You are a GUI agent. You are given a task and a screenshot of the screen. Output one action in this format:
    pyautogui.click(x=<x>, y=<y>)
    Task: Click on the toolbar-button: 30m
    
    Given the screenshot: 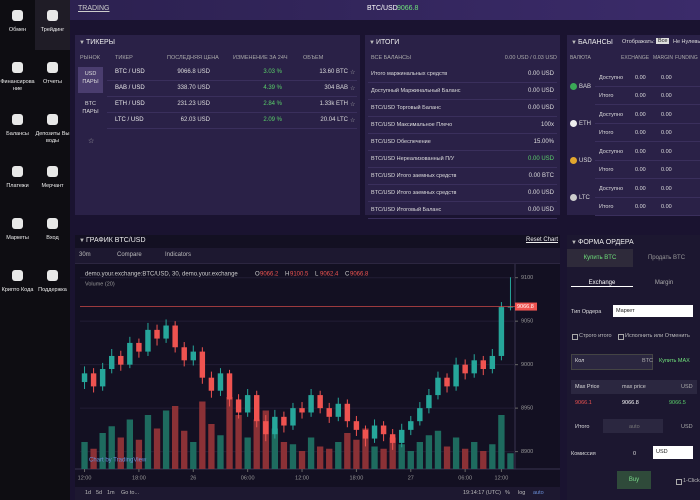 What is the action you would take?
    pyautogui.click(x=85, y=255)
    